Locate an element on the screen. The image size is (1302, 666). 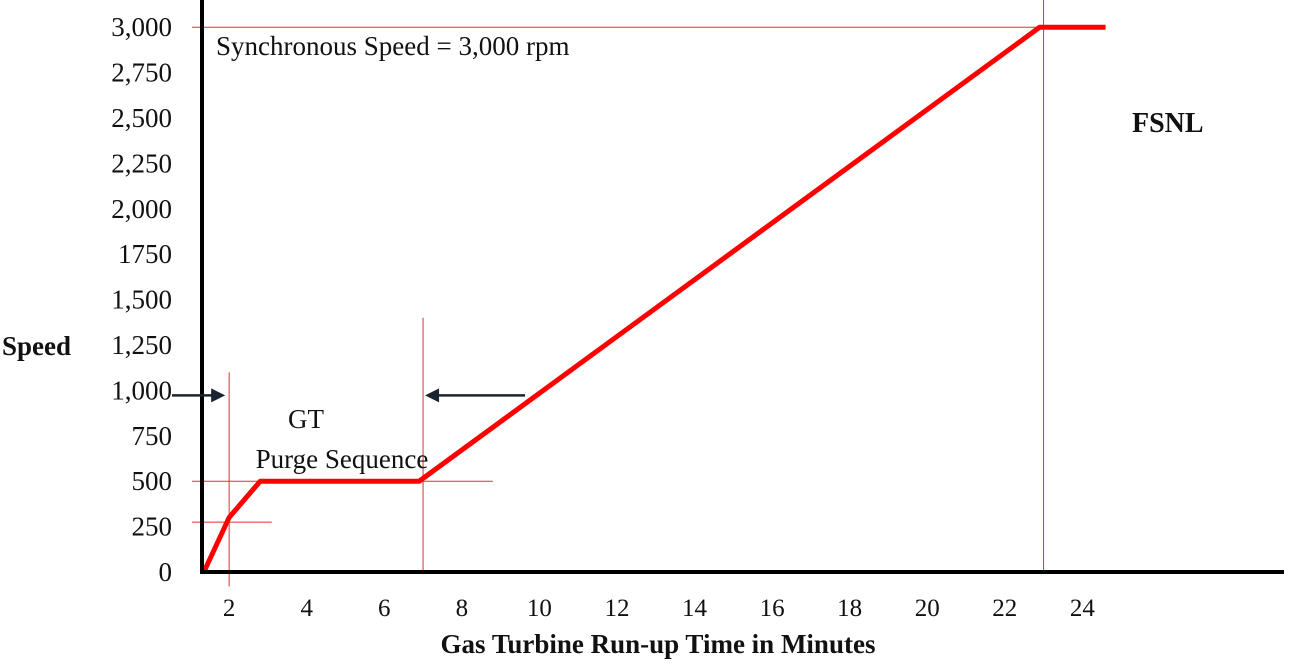
x-tick-label-4: 10 is located at coordinates (539, 608).